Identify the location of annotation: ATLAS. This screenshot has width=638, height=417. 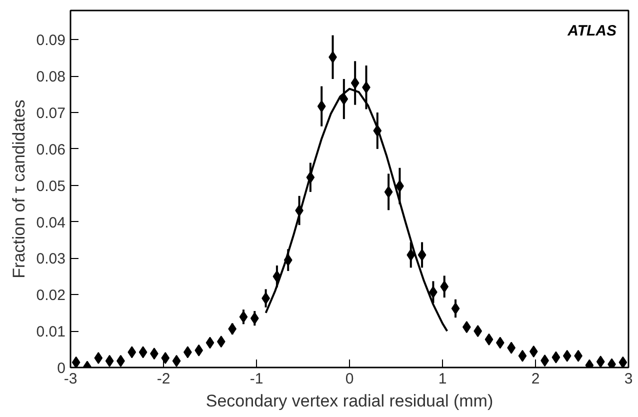
(591, 31).